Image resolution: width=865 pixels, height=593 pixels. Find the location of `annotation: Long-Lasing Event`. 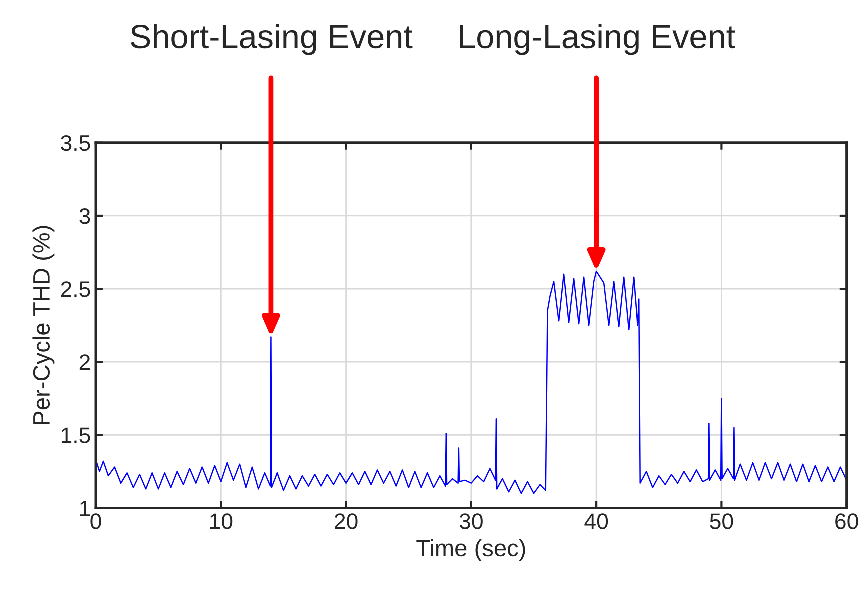

annotation: Long-Lasing Event is located at coordinates (598, 40).